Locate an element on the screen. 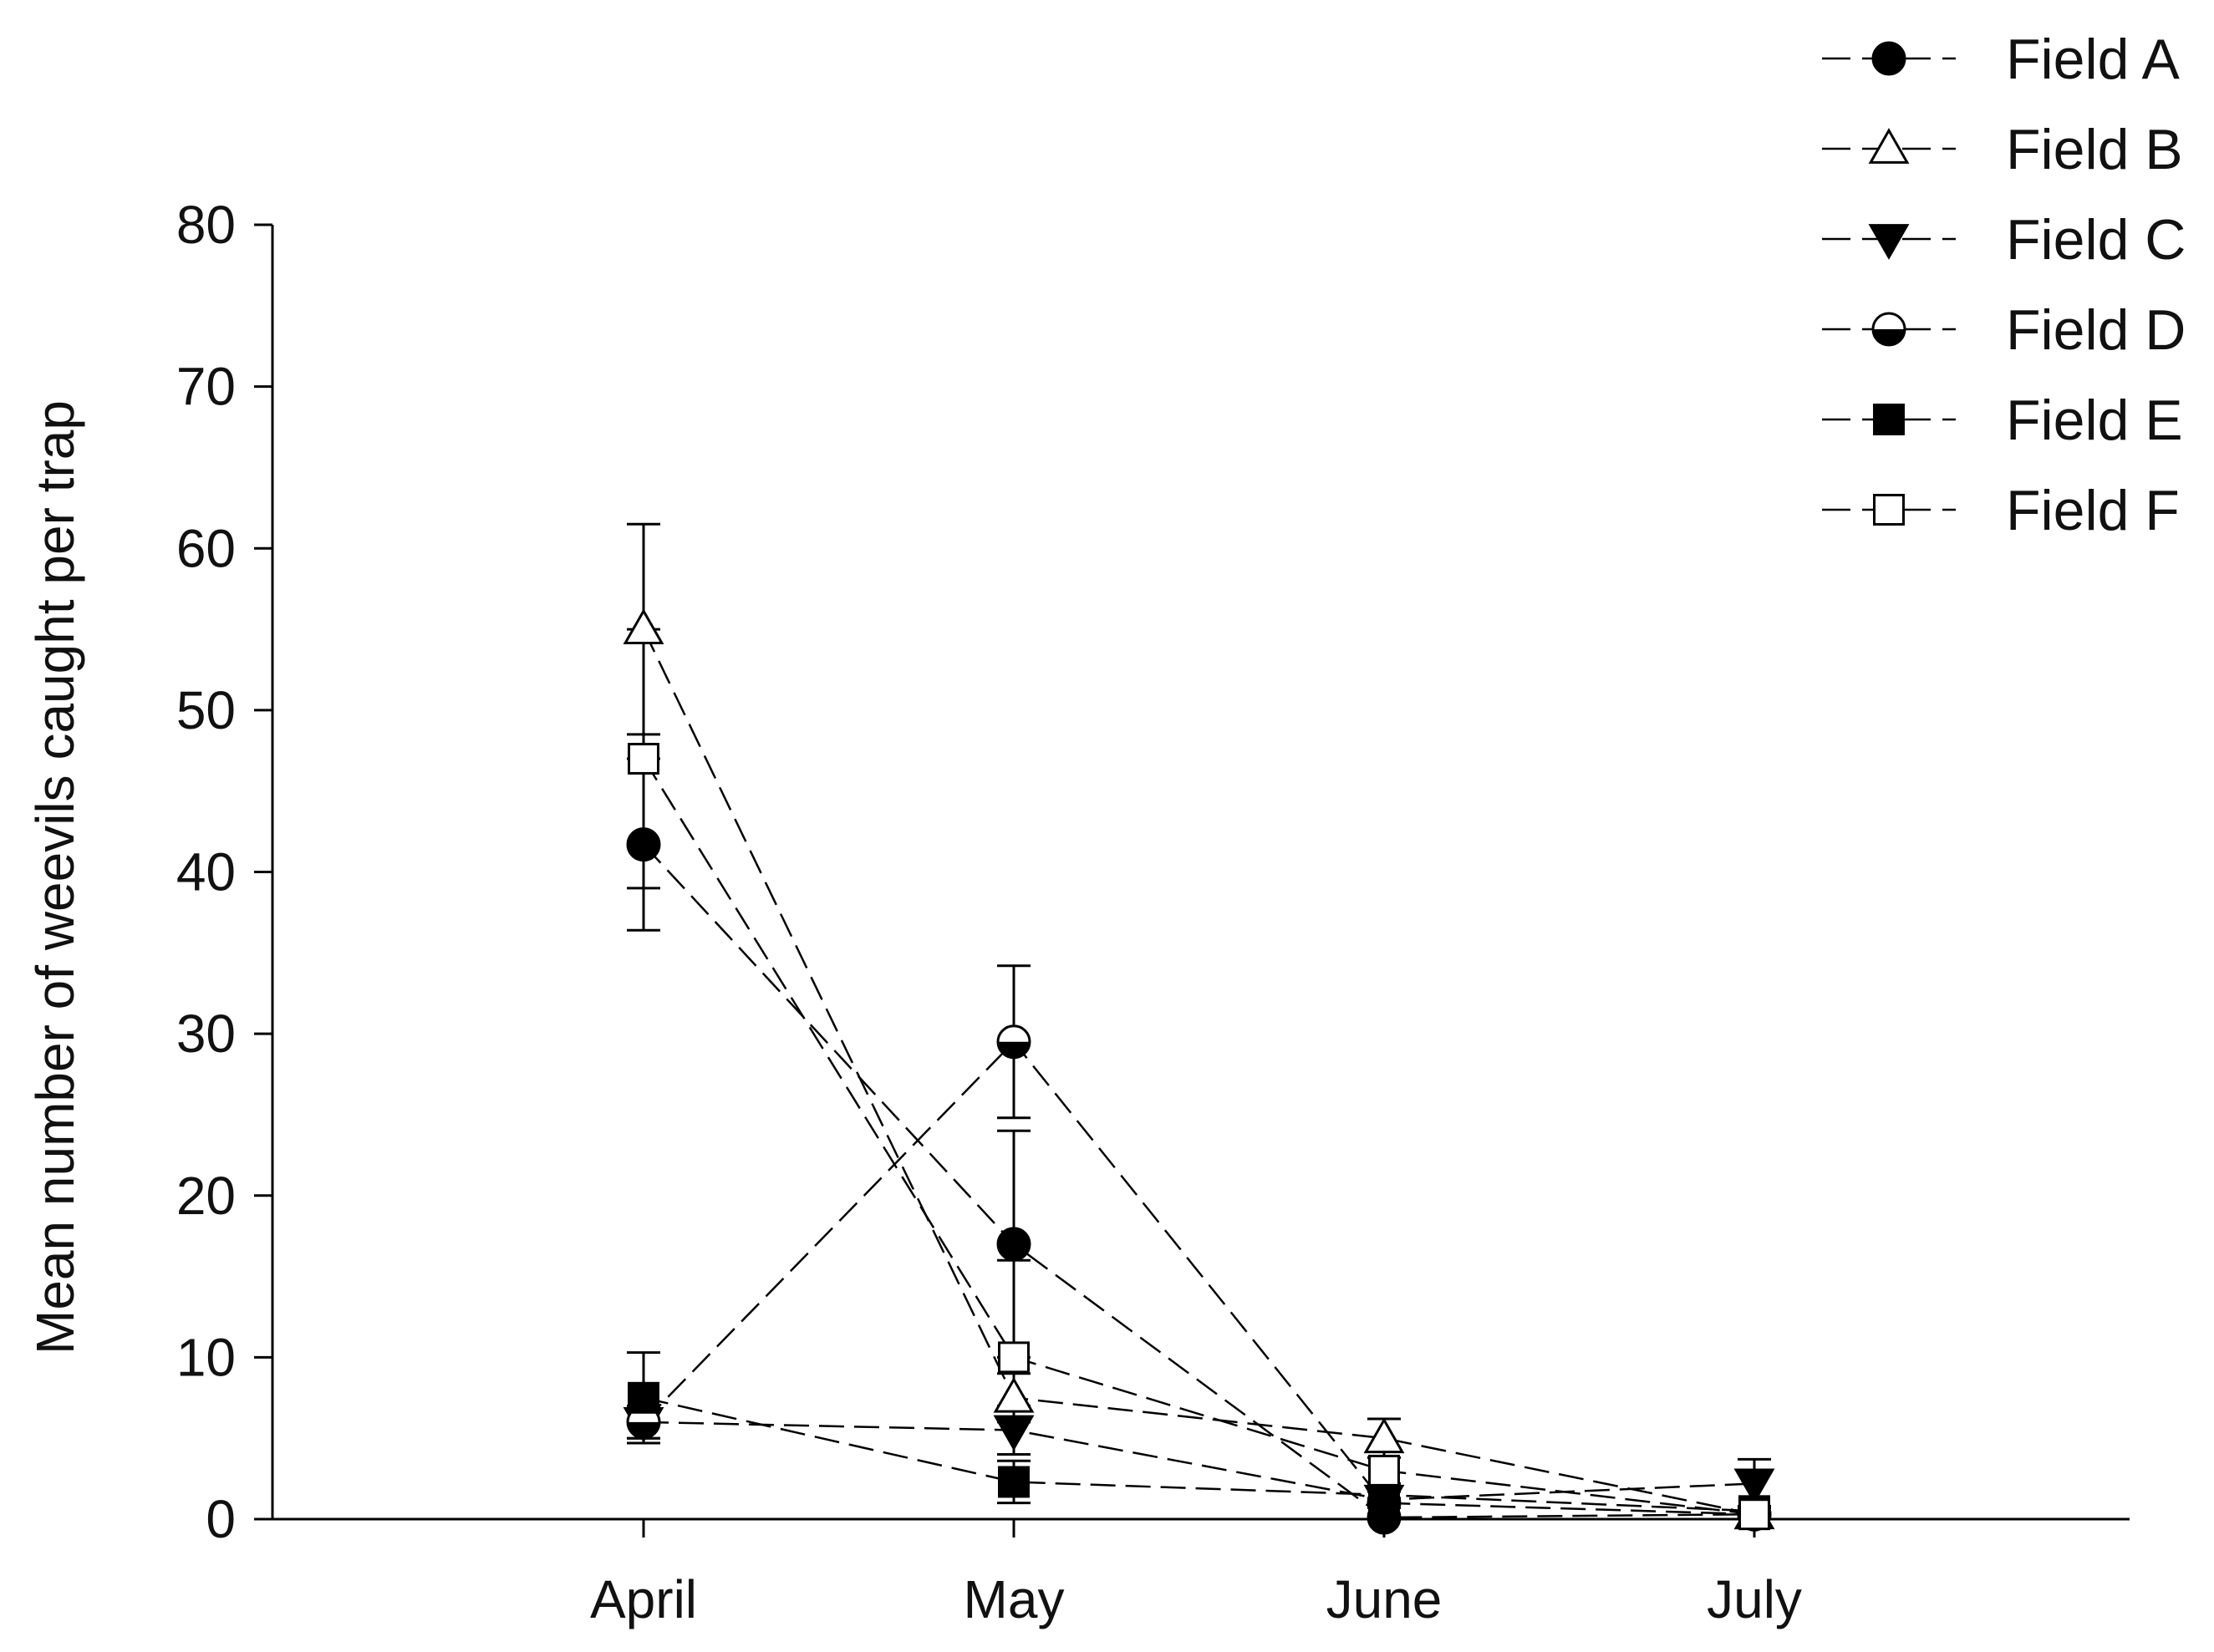  y-tick-label: 10 is located at coordinates (206, 1357).